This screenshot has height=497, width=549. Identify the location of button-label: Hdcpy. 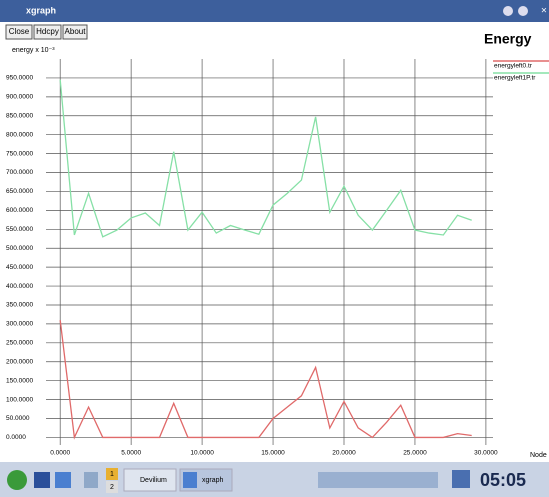
(47, 31).